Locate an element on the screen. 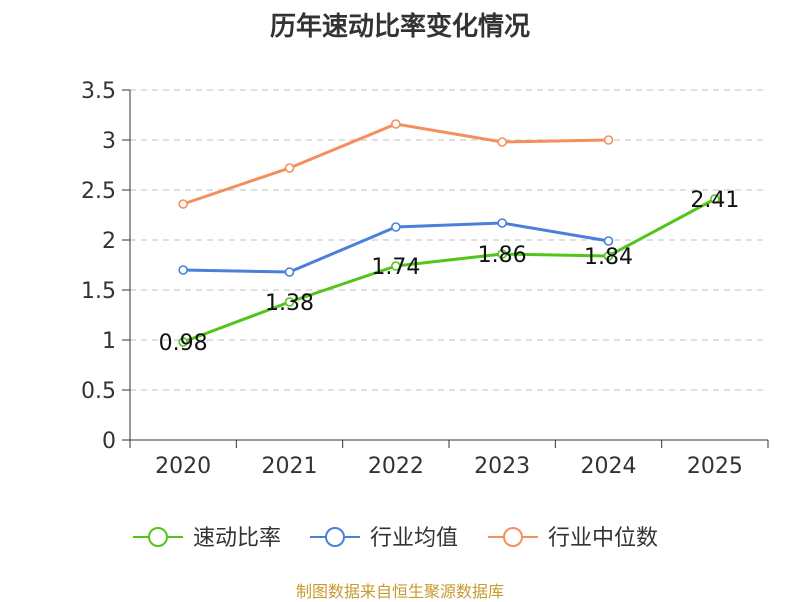 Image resolution: width=800 pixels, height=602 pixels. data-label: 1.38 is located at coordinates (289, 303).